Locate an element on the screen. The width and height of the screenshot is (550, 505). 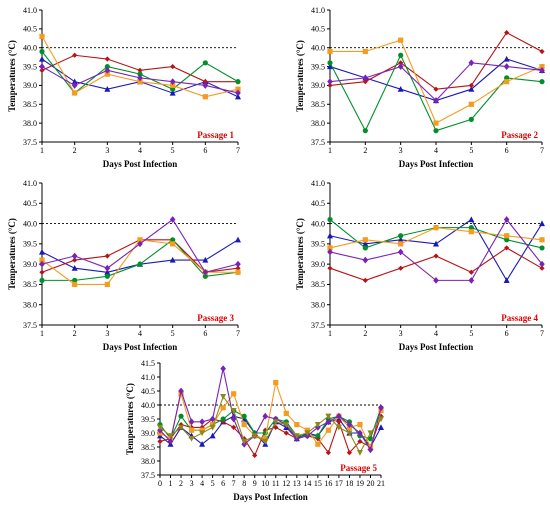
x-tick-label: 18 is located at coordinates (349, 483).